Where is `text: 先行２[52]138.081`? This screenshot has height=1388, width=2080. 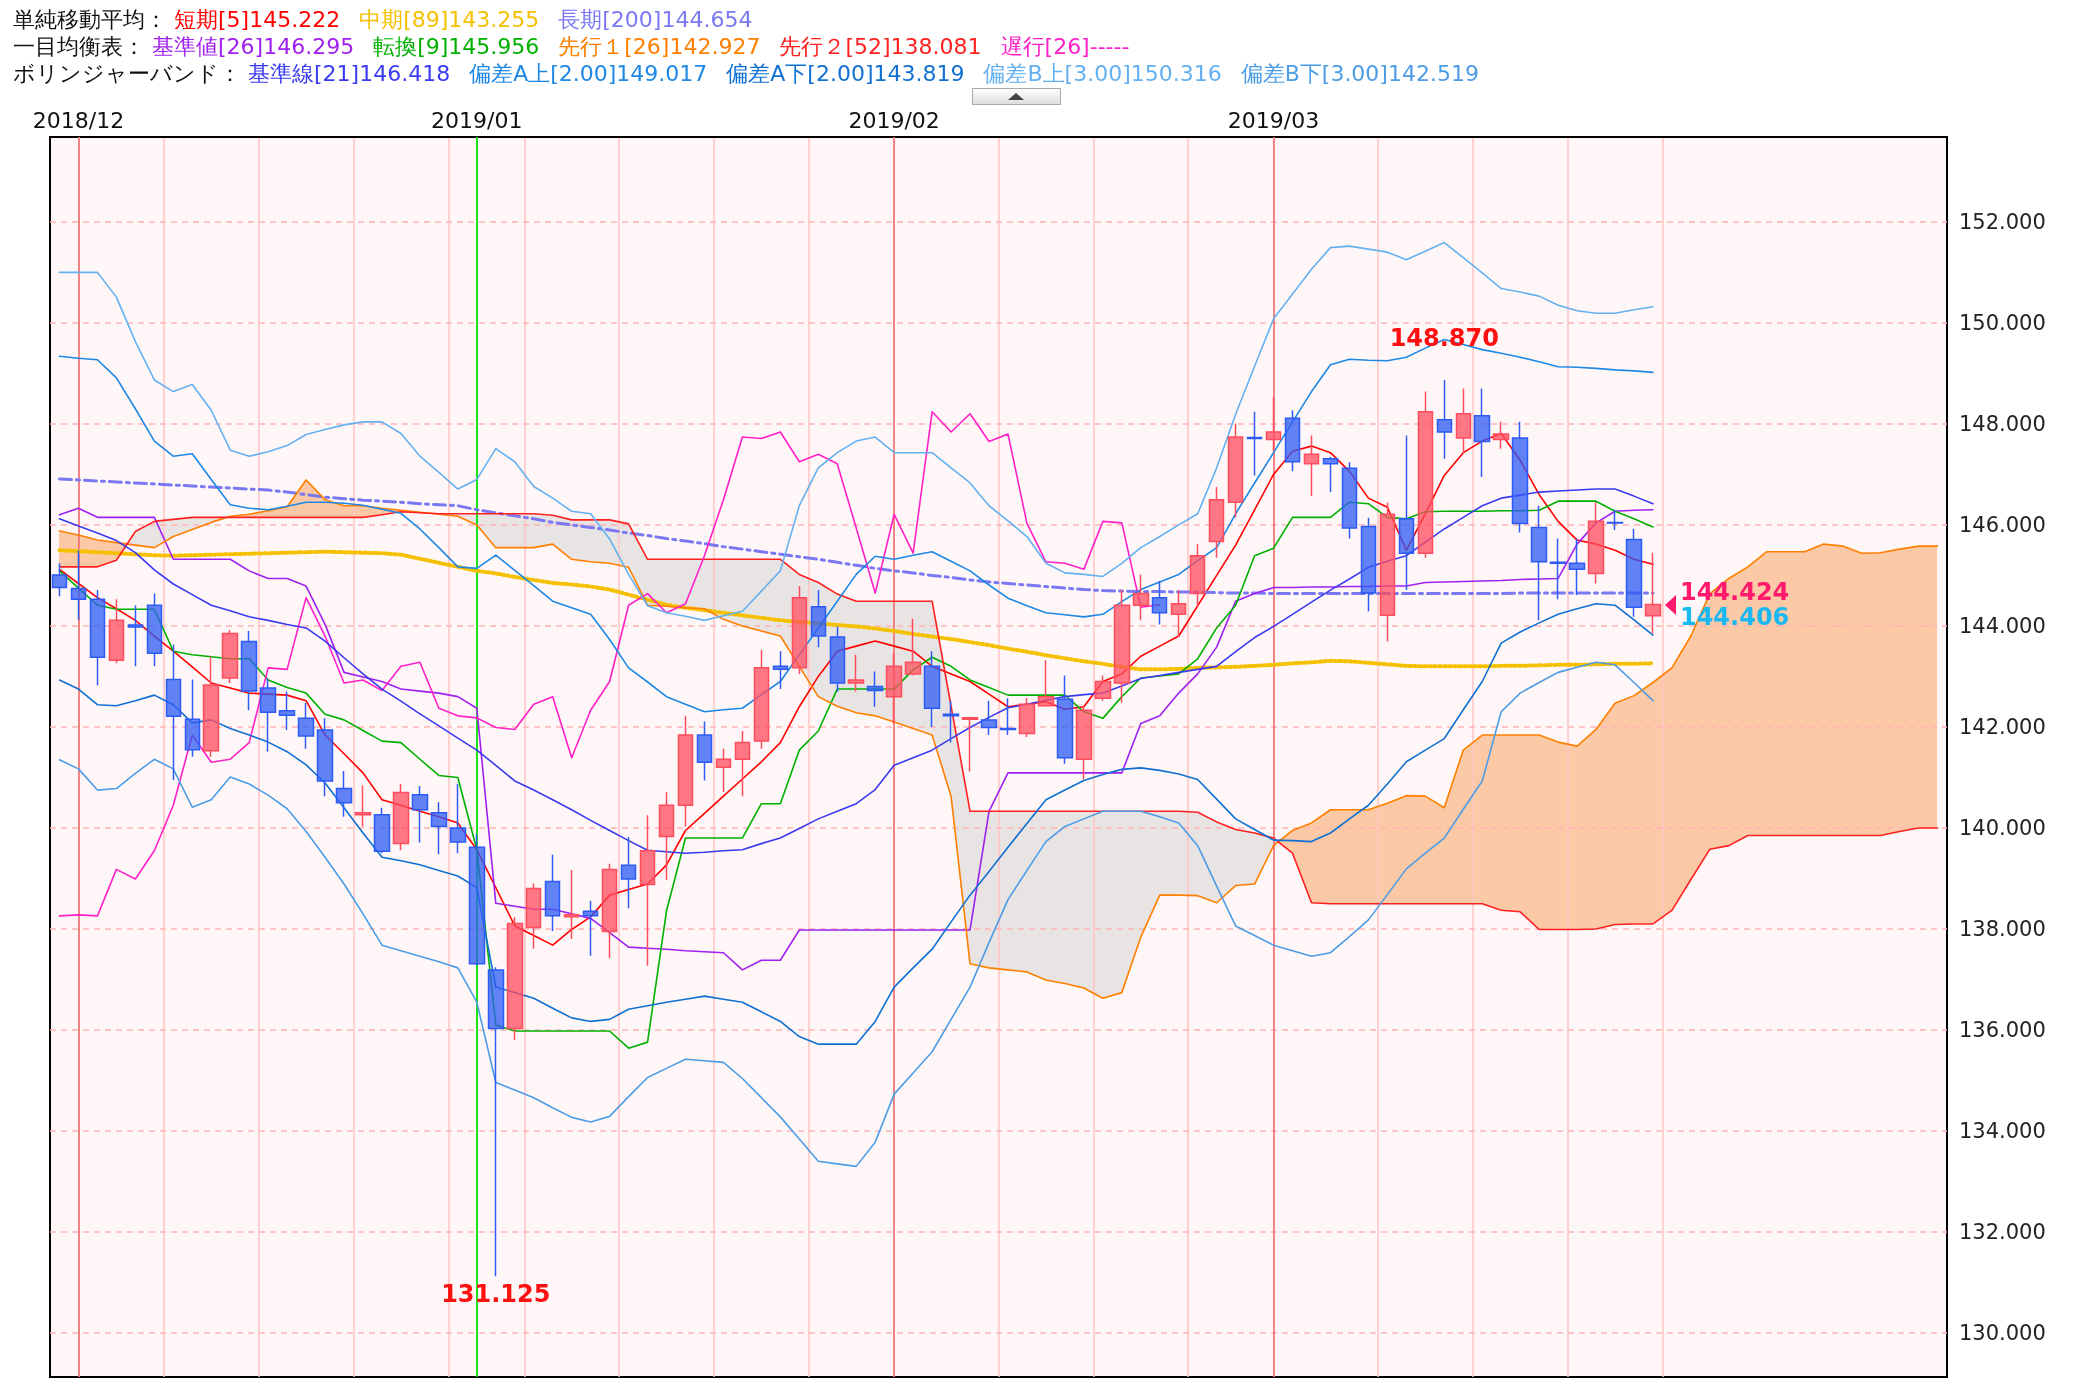 text: 先行２[52]138.081 is located at coordinates (880, 46).